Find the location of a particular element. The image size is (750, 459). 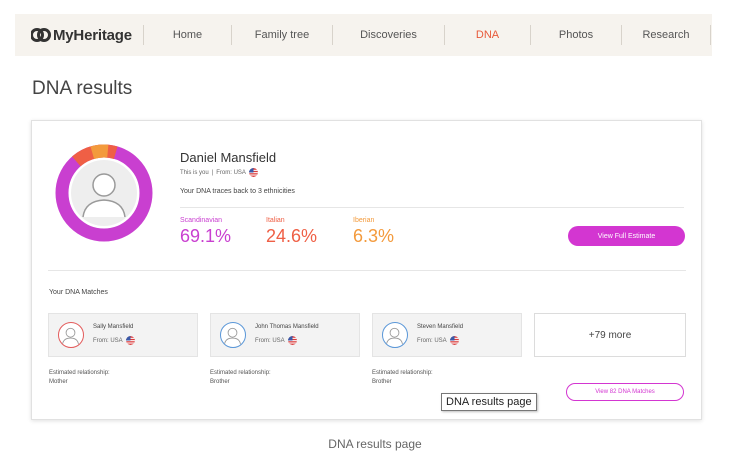

match-card: John Thomas Mansfield From: USA is located at coordinates (285, 335).